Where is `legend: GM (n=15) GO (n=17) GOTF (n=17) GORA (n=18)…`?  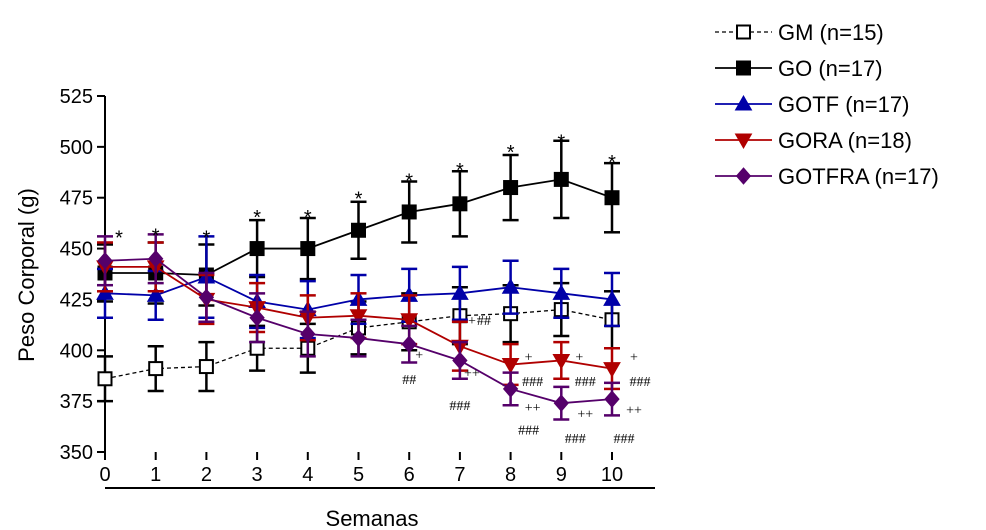
legend: GM (n=15) GO (n=17) GOTF (n=17) GORA (n=18)… is located at coordinates (827, 104).